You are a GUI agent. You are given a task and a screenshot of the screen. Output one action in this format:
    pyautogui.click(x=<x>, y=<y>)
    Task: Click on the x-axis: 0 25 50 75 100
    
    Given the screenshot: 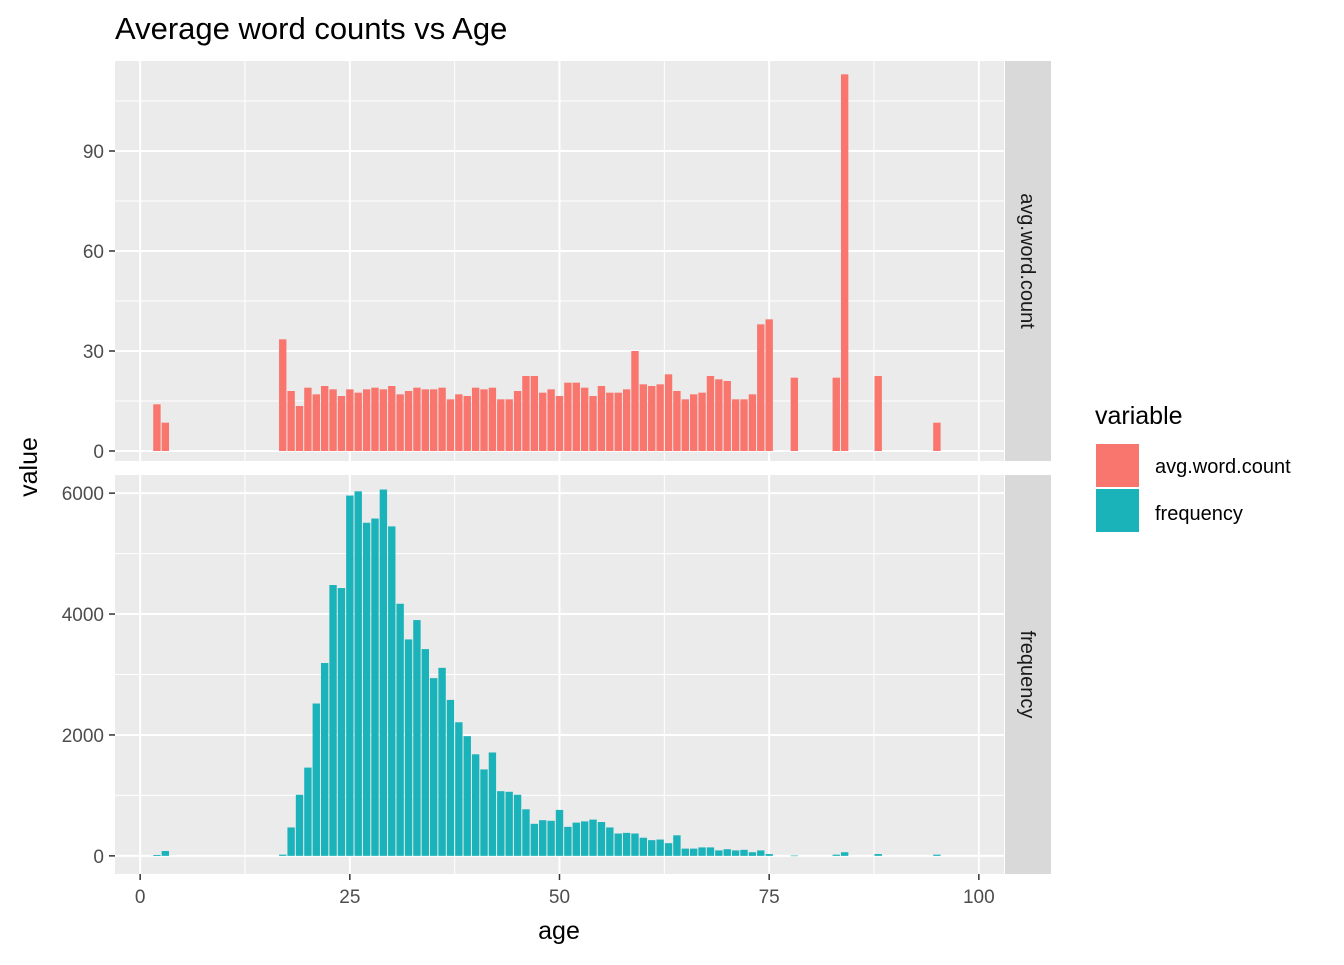 What is the action you would take?
    pyautogui.click(x=565, y=891)
    